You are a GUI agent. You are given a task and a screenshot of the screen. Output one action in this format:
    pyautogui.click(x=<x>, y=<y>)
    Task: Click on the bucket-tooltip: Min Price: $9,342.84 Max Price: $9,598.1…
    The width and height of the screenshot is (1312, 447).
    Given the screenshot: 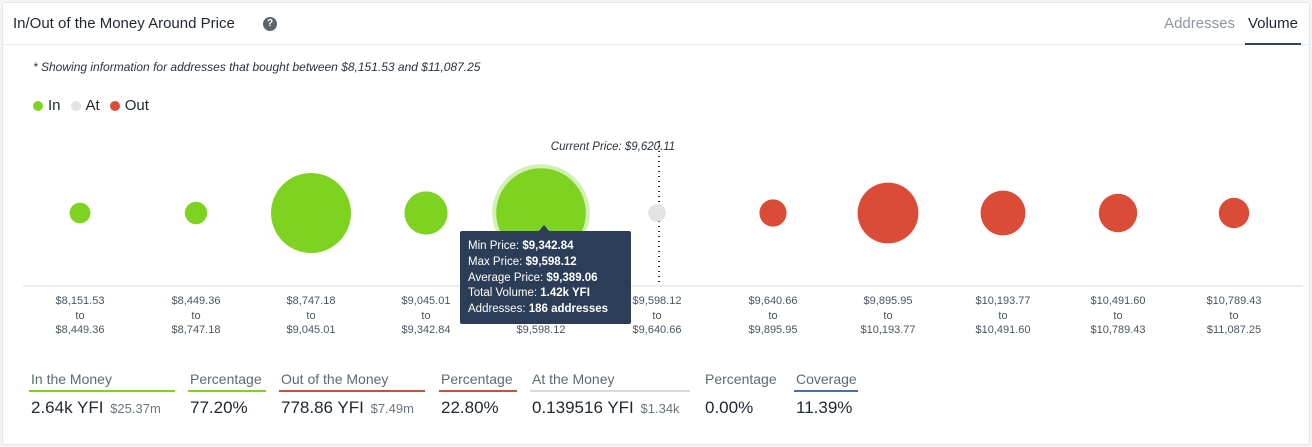 What is the action you would take?
    pyautogui.click(x=545, y=277)
    